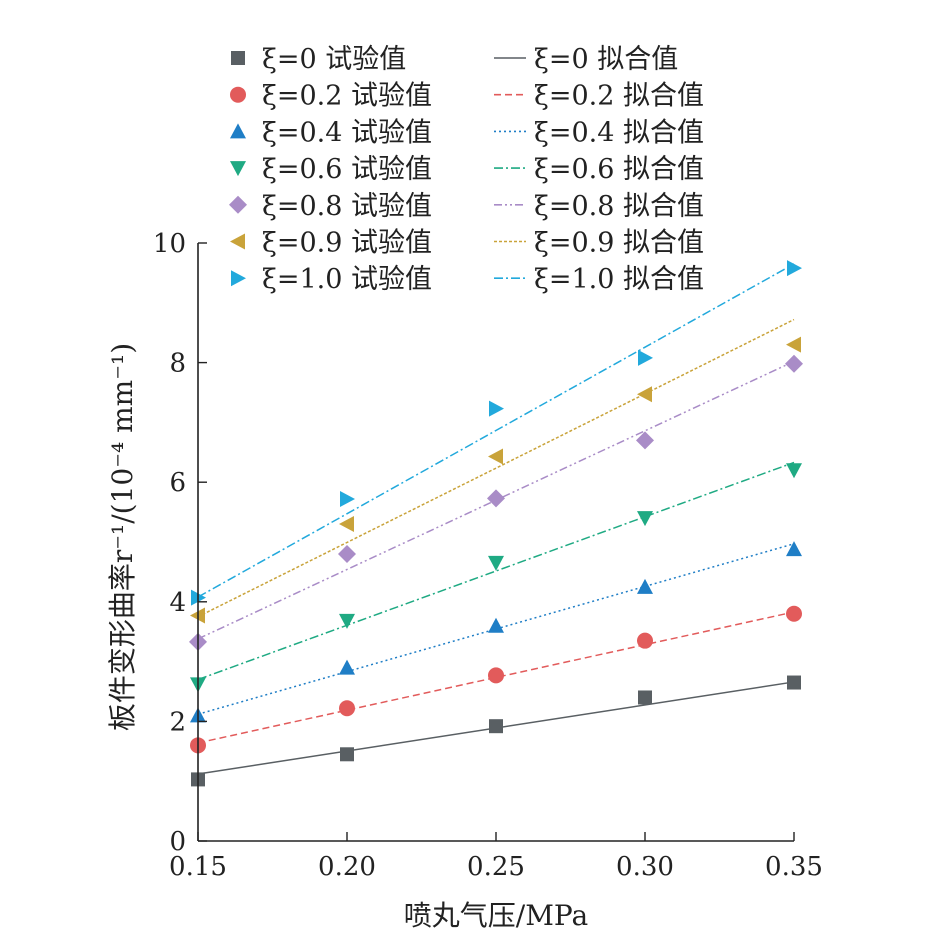 The width and height of the screenshot is (952, 946). I want to click on legend-label: ξ=0.6 拟合值, so click(619, 169).